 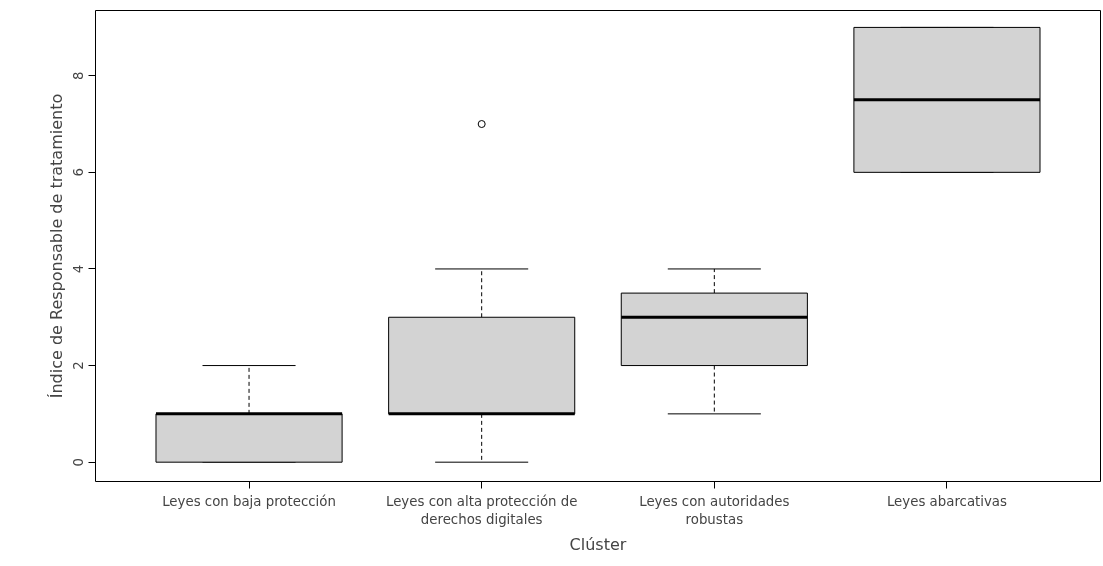 What do you see at coordinates (714, 510) in the screenshot?
I see `x-tick-label: Leyes con autoridades robustas` at bounding box center [714, 510].